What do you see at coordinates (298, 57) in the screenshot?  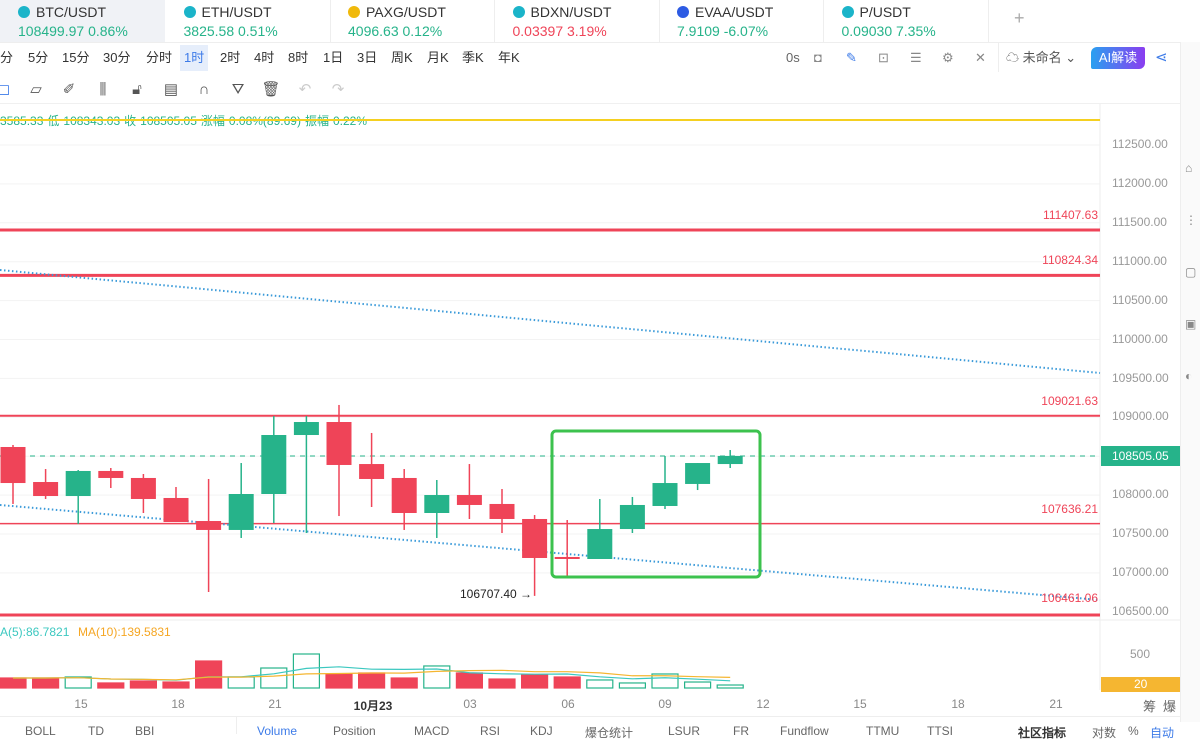 I see `interval-8: 8时` at bounding box center [298, 57].